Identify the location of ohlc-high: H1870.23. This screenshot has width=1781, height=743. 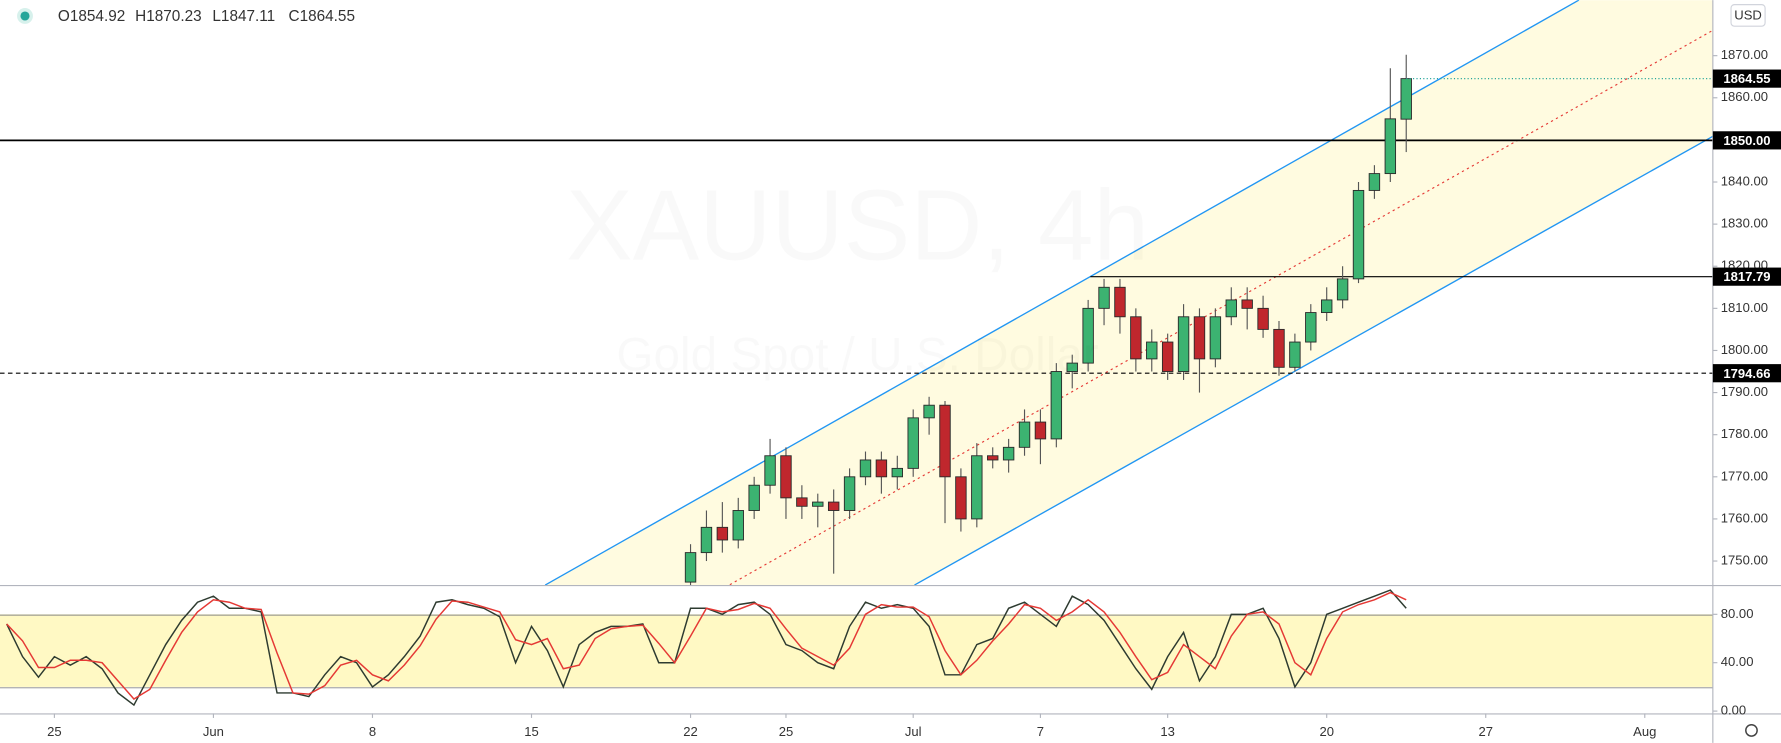
(168, 16).